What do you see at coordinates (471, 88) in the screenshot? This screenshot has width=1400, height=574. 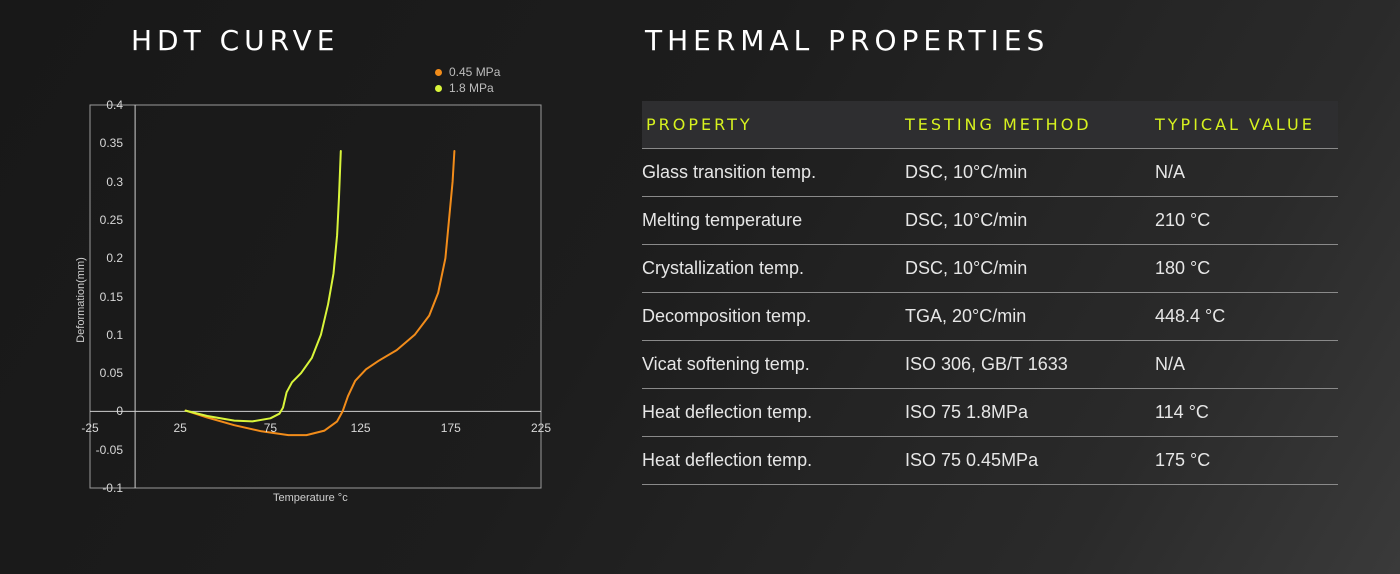 I see `legend-label-18: 1.8 MPa` at bounding box center [471, 88].